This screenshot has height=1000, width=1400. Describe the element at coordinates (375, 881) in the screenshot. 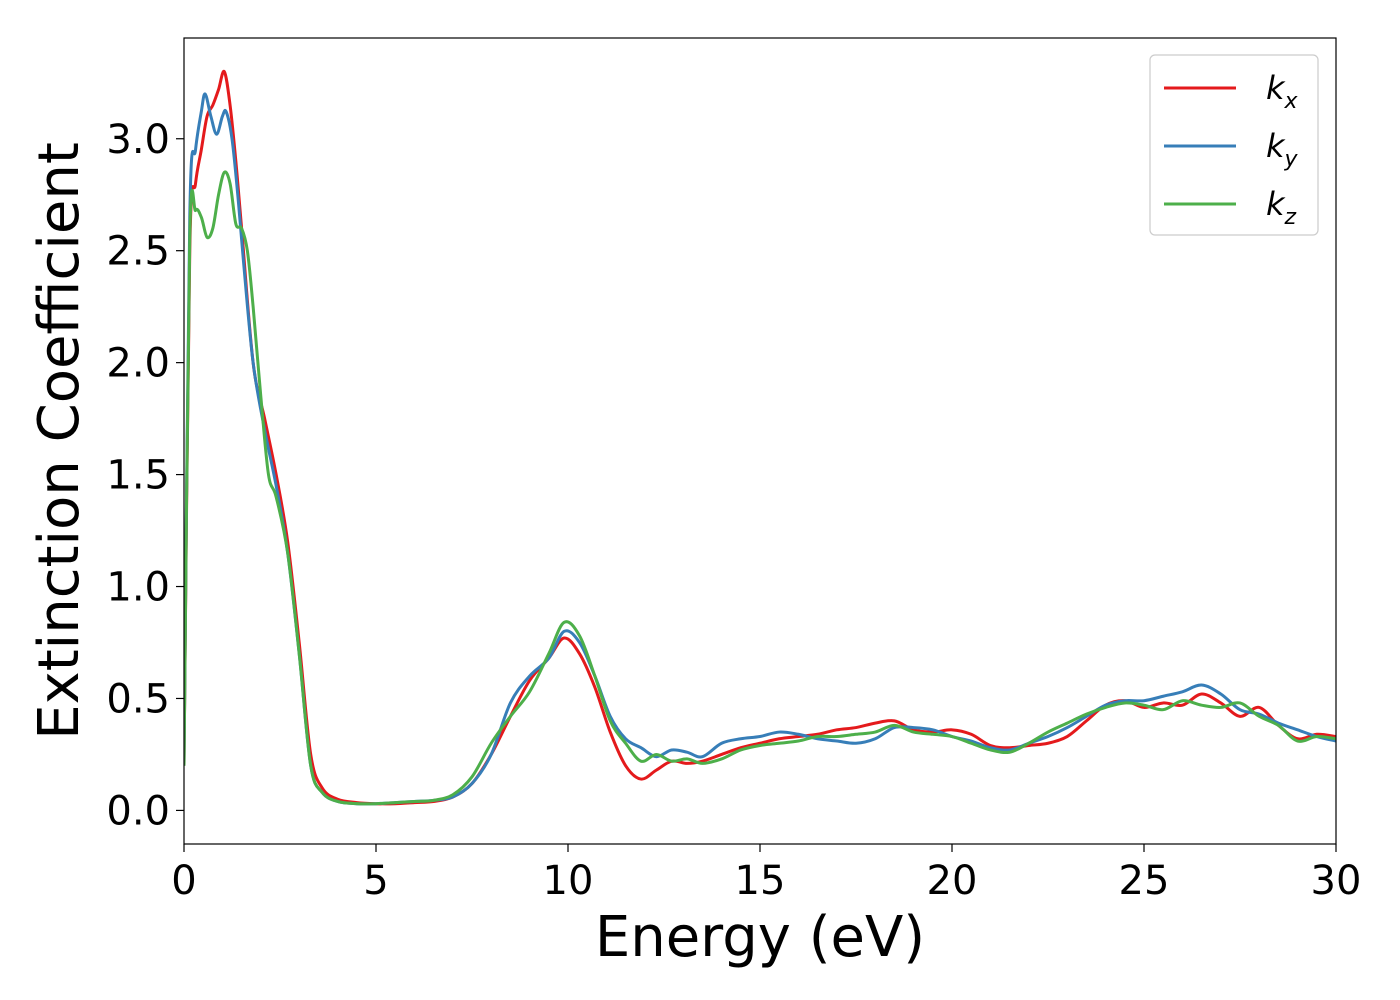

I see `x-tick-label: 5` at that location.